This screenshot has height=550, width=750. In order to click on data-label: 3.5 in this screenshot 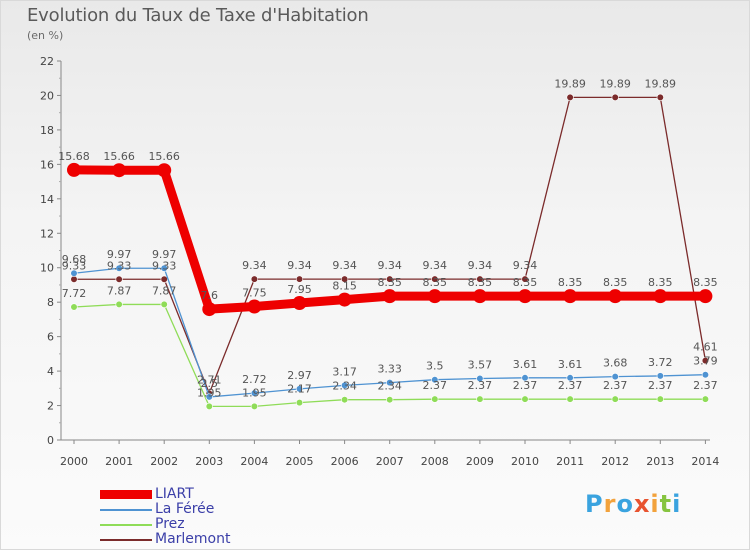, I will do `click(435, 366)`.